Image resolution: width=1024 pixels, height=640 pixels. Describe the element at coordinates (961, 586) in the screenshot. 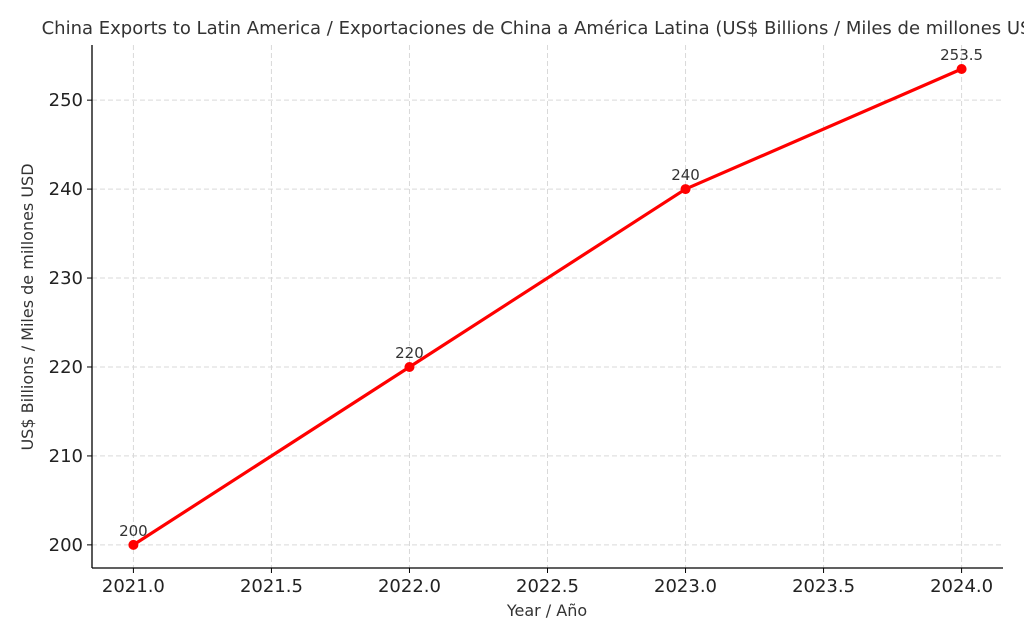

I see `x-tick-label: 2024.0` at that location.